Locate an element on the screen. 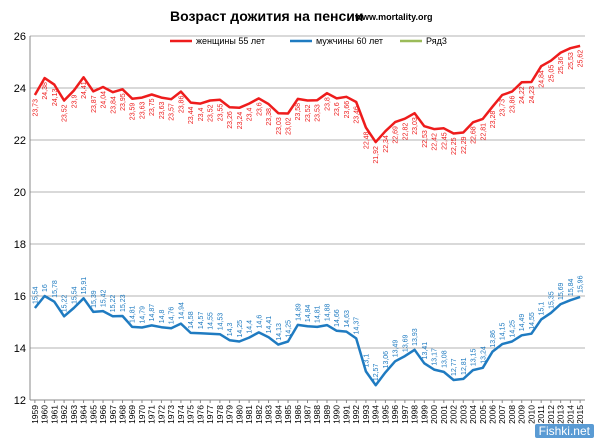 The image size is (600, 441). chart-title-text: Возраст дожития на пенсии is located at coordinates (266, 16).